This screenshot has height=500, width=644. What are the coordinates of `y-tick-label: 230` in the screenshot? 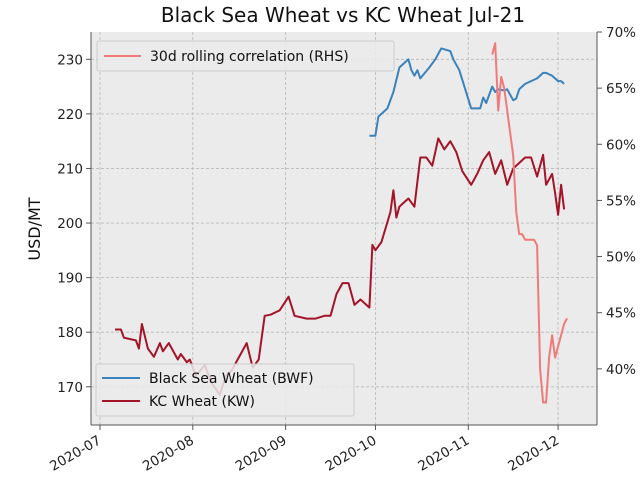 It's located at (70, 60).